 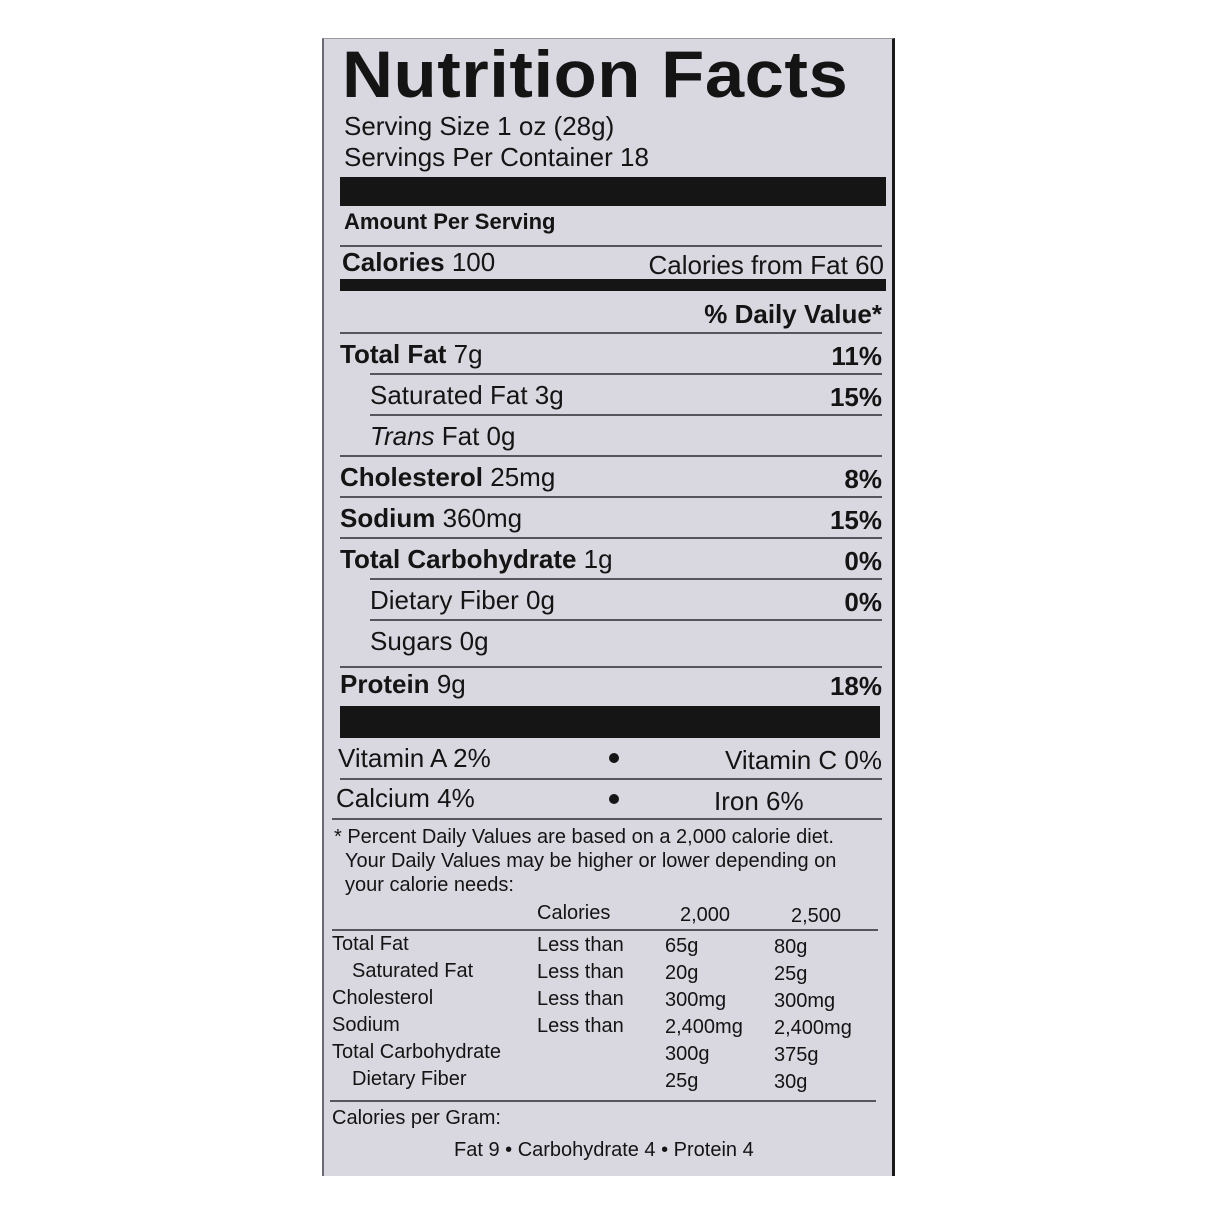 I want to click on nutrient-row-dietary-fiber: Dietary Fiber 0g 0%, so click(x=611, y=604).